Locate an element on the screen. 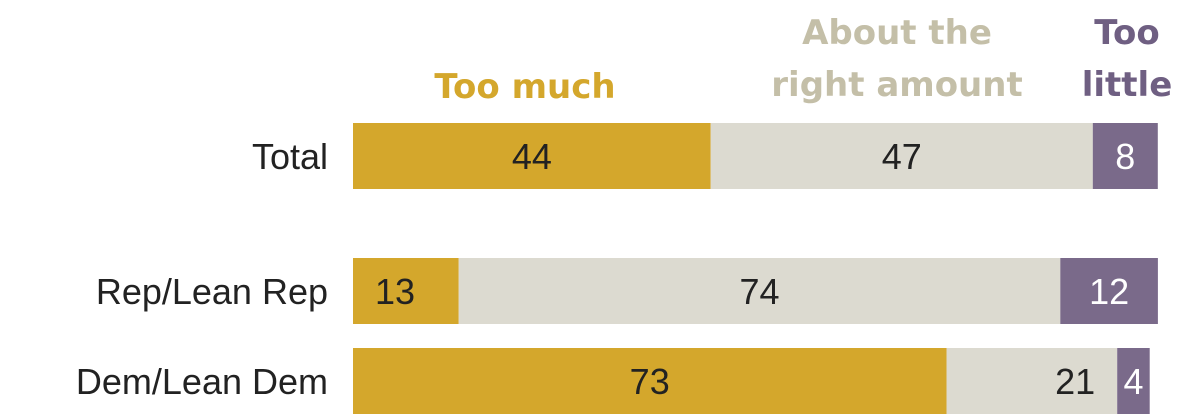  legend-too-much-line-1: Too much is located at coordinates (524, 87).